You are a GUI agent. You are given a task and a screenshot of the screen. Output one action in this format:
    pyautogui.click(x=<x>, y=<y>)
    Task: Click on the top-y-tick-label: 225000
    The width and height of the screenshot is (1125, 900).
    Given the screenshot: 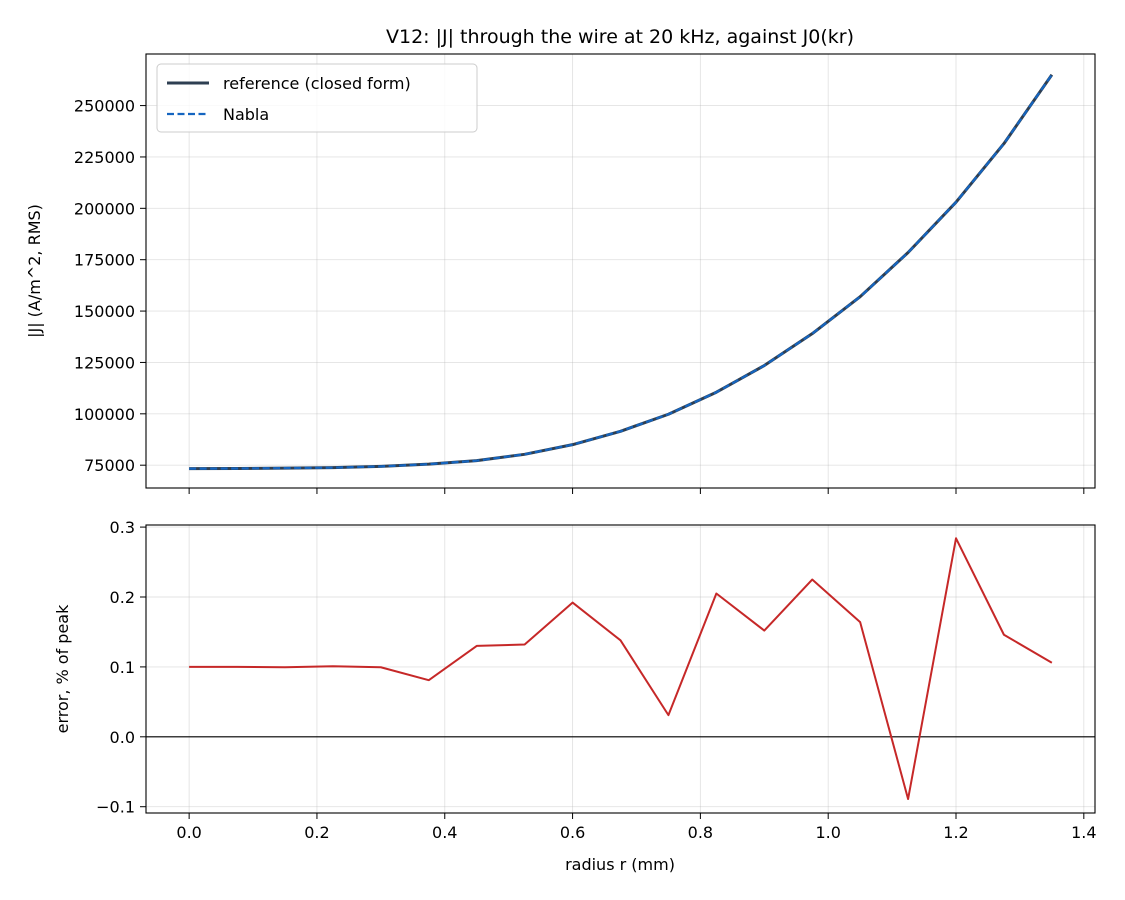 What is the action you would take?
    pyautogui.click(x=104, y=157)
    